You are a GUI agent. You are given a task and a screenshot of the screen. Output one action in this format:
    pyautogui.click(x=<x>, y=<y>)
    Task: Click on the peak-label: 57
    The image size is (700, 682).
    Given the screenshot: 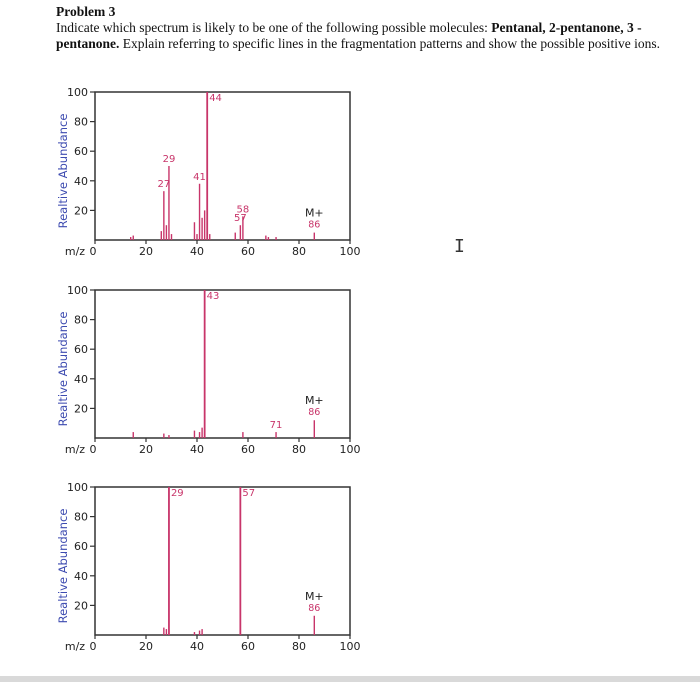 What is the action you would take?
    pyautogui.click(x=248, y=493)
    